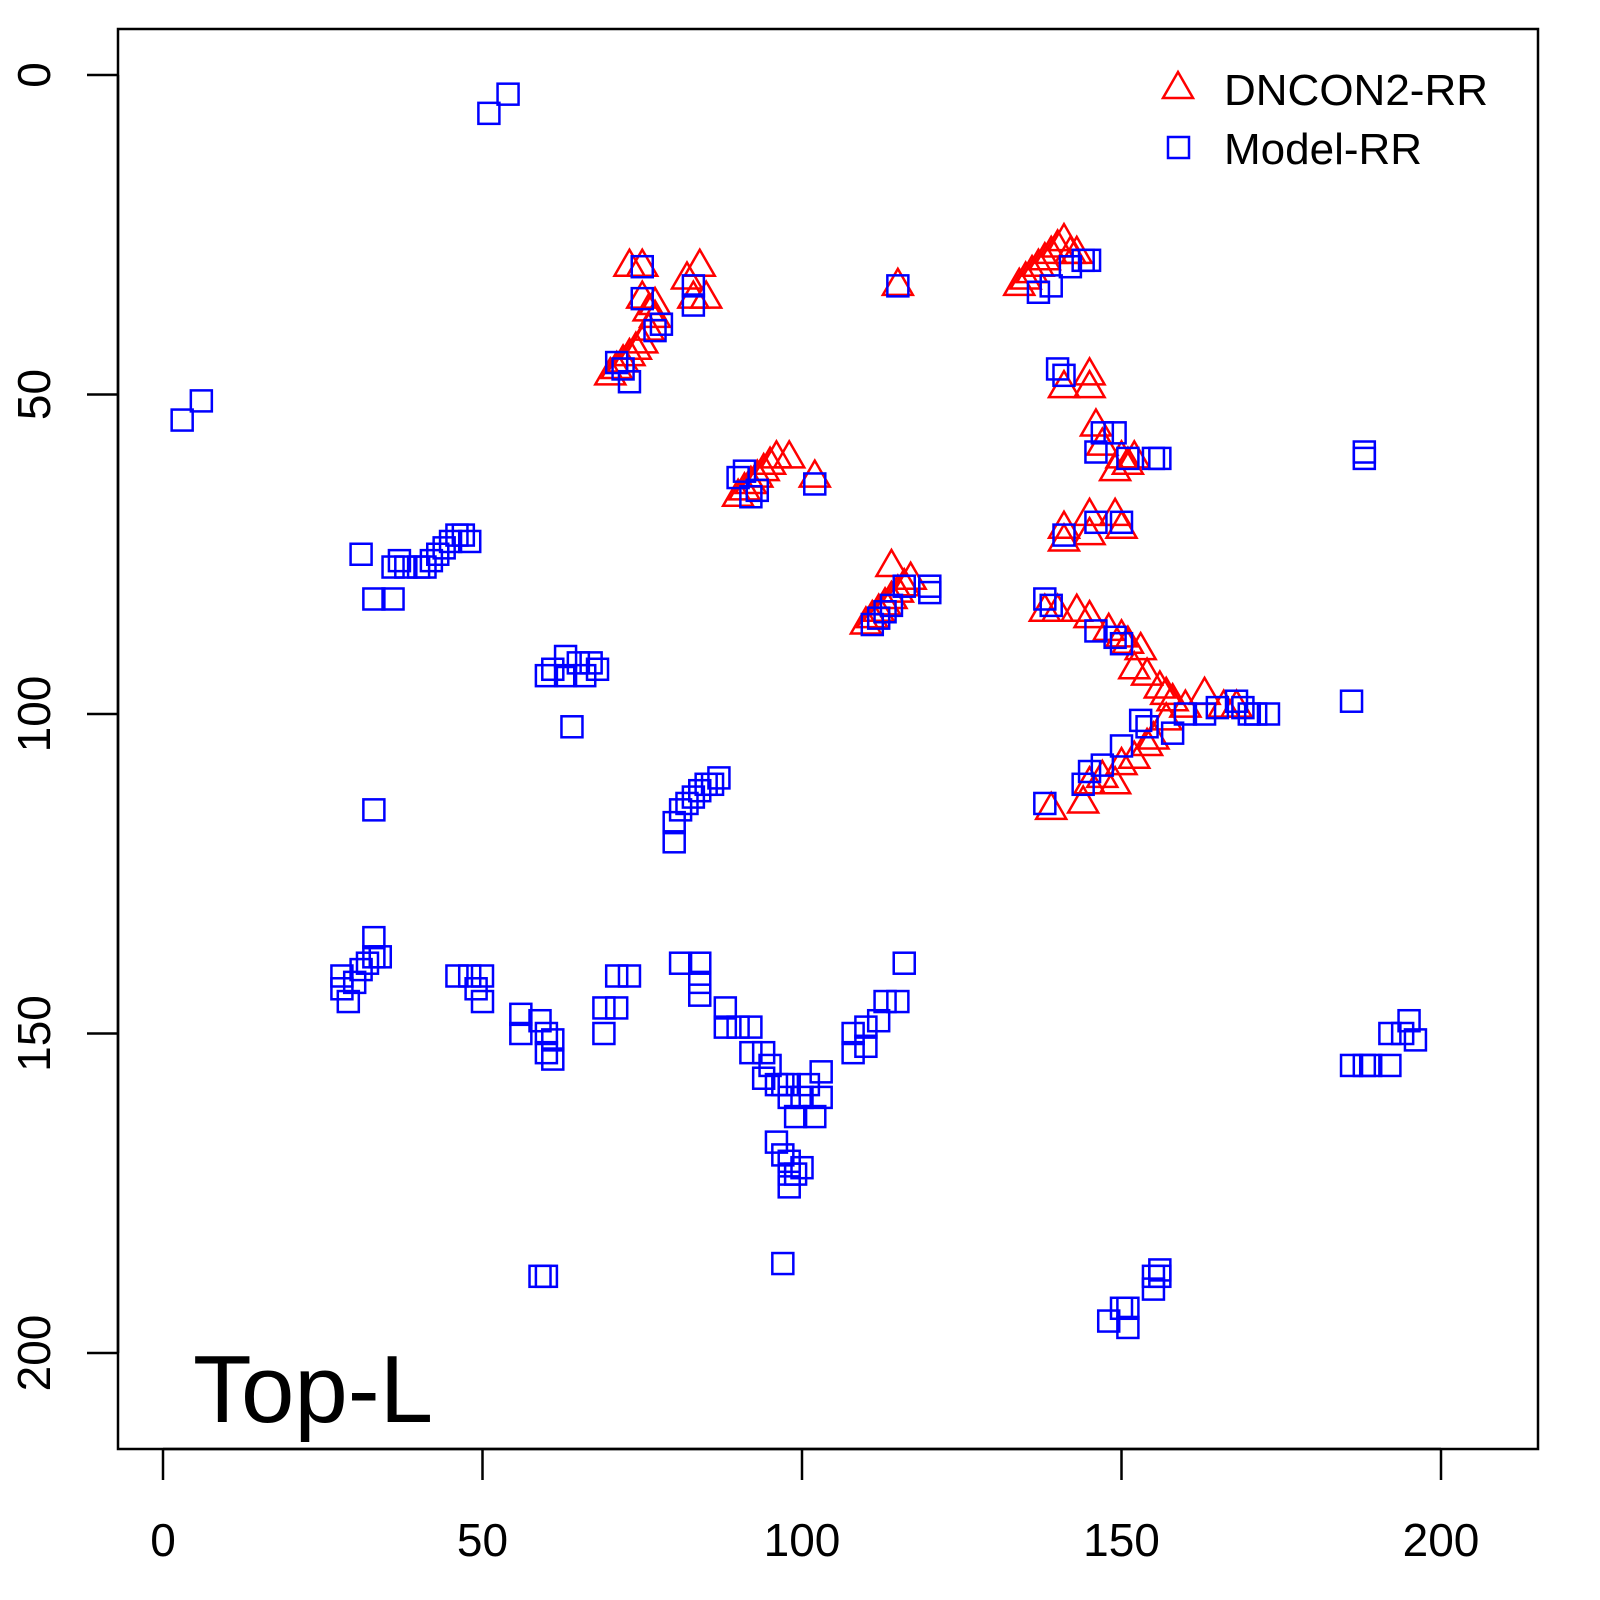 The width and height of the screenshot is (1600, 1600). What do you see at coordinates (802, 1540) in the screenshot?
I see `x-tick-label: 100` at bounding box center [802, 1540].